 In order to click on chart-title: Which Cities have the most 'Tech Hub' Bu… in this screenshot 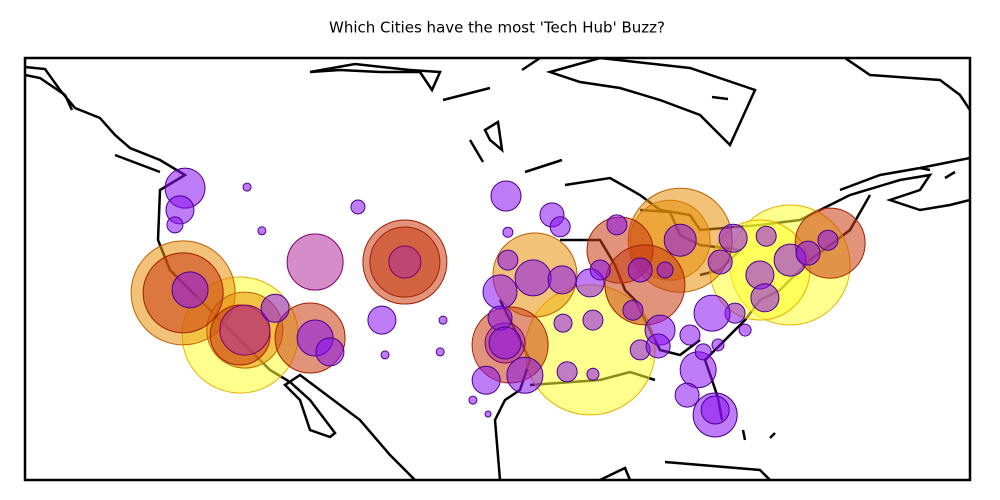, I will do `click(497, 28)`.